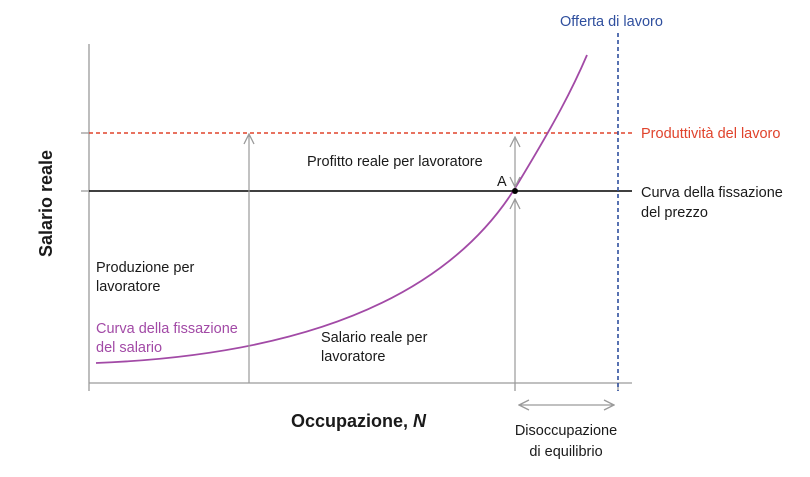  What do you see at coordinates (712, 193) in the screenshot?
I see `price-setting-label: Curva della fissazione` at bounding box center [712, 193].